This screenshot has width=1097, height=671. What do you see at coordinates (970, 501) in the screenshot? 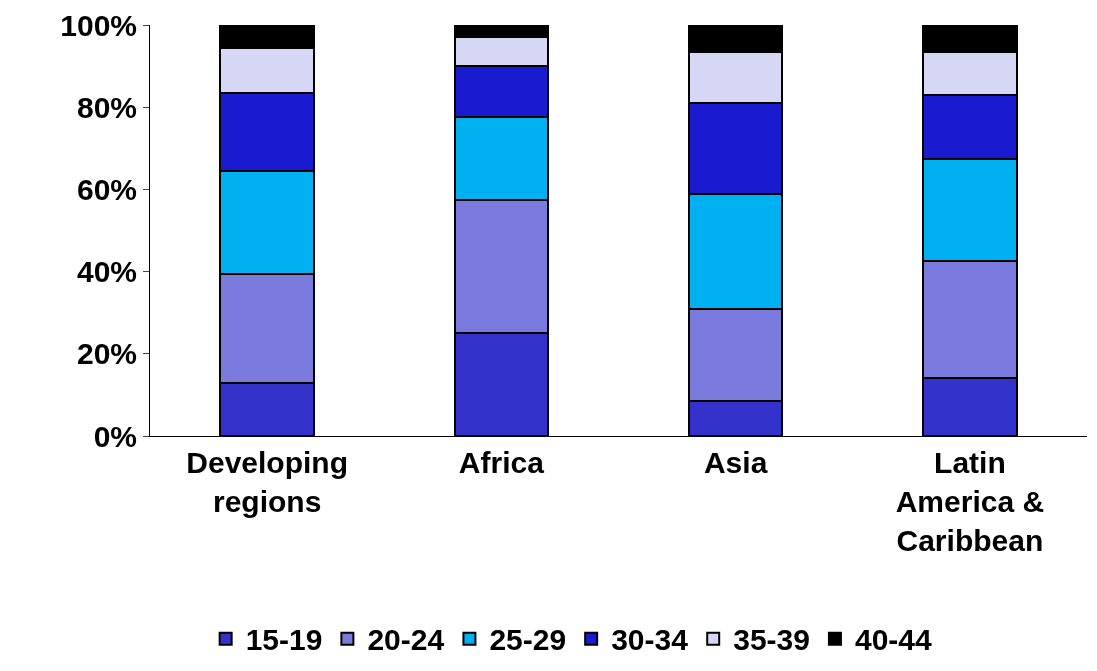
I see `x-tick-label: Latin America & Caribbean` at bounding box center [970, 501].